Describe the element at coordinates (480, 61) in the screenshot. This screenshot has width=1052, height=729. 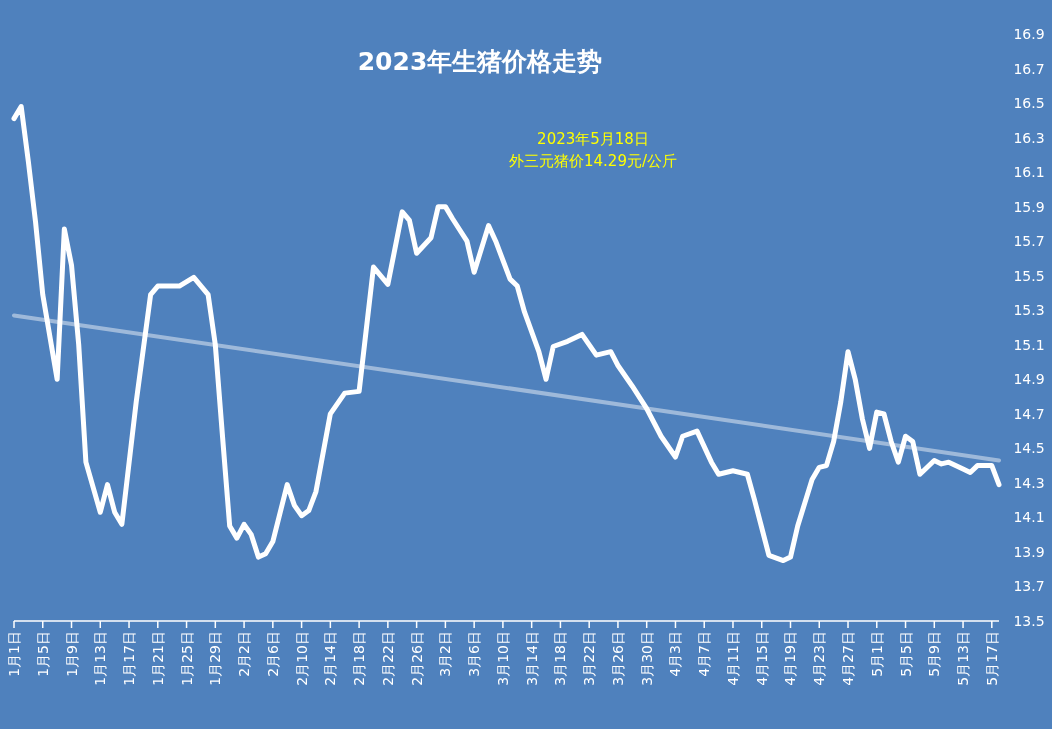
I see `text: 2023年生猪价格走势` at that location.